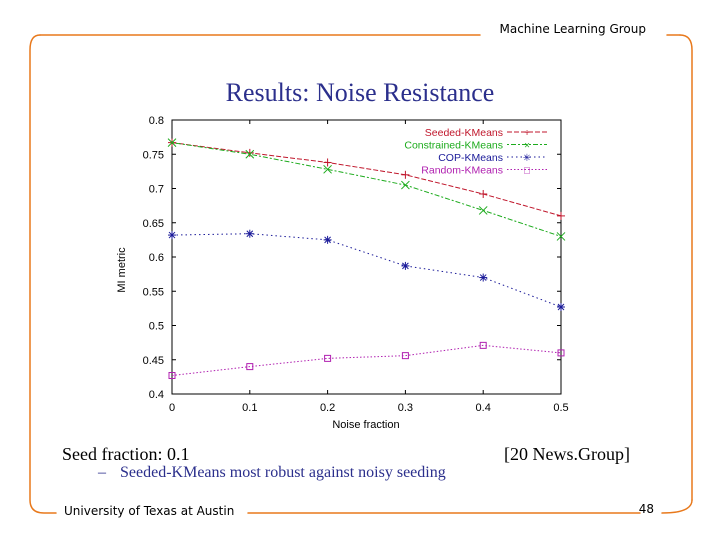 The width and height of the screenshot is (720, 540). I want to click on series-line-cop-kmeans, so click(366, 270).